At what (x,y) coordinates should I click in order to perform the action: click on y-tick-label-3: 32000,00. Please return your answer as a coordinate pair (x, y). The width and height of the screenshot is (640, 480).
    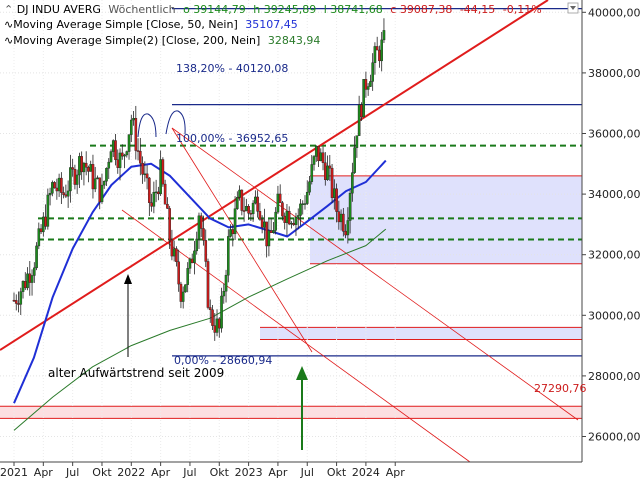
    Looking at the image, I should click on (614, 255).